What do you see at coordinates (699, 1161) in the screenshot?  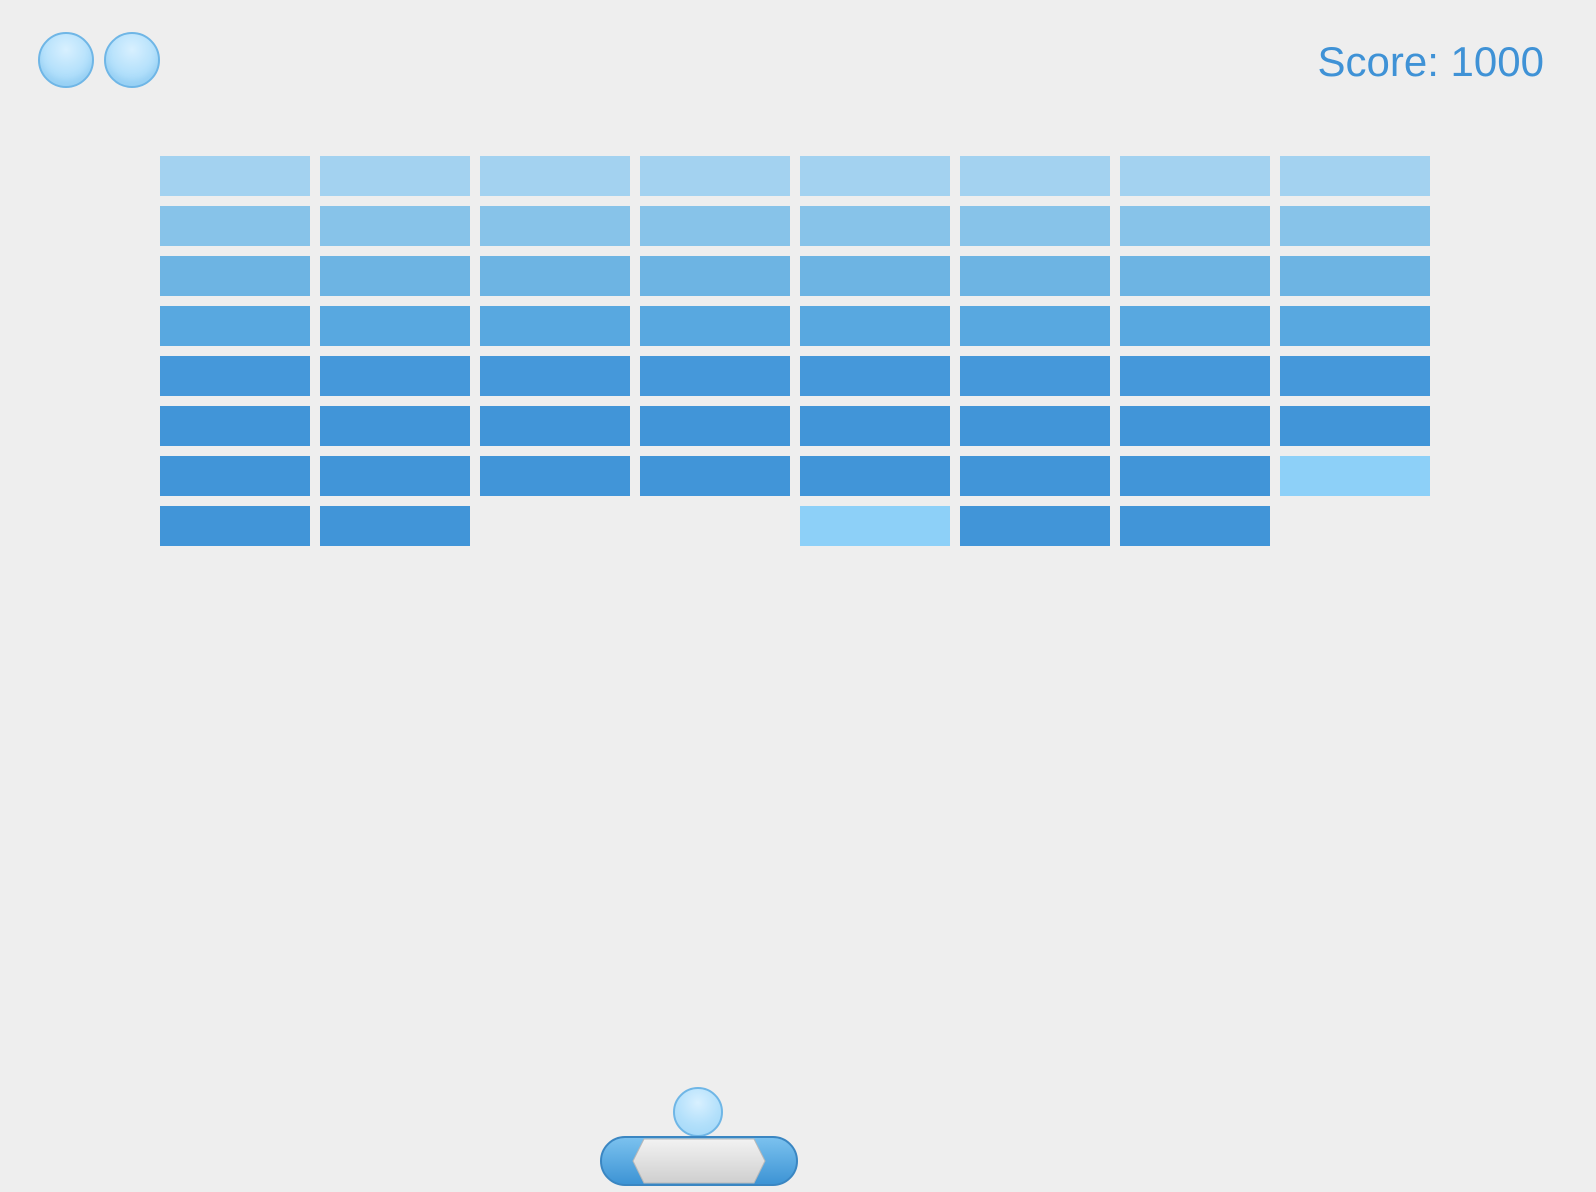 I see `paddle` at bounding box center [699, 1161].